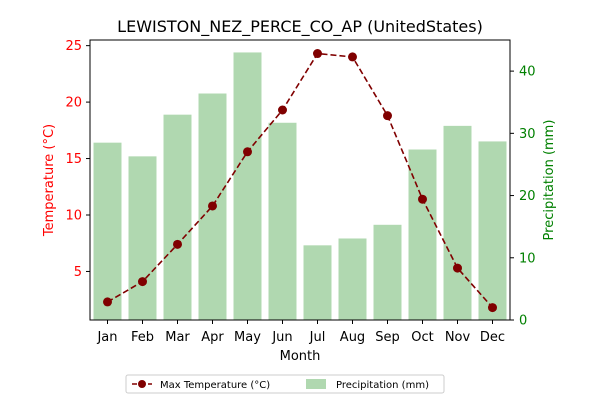 Image resolution: width=600 pixels, height=400 pixels. Describe the element at coordinates (142, 337) in the screenshot. I see `x-tick-label-feb: Feb` at that location.